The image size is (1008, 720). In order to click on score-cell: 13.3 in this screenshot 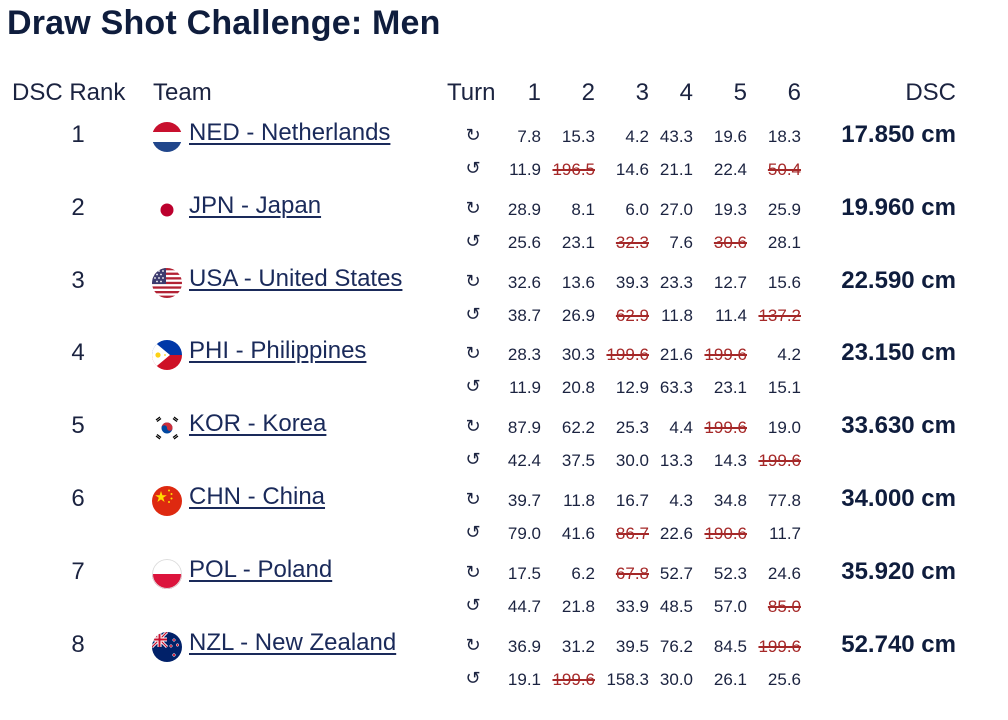, I will do `click(676, 461)`.